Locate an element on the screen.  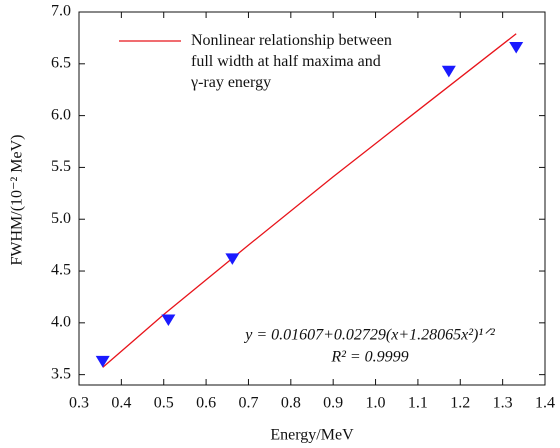
x-tick-label: 1.3 is located at coordinates (503, 403).